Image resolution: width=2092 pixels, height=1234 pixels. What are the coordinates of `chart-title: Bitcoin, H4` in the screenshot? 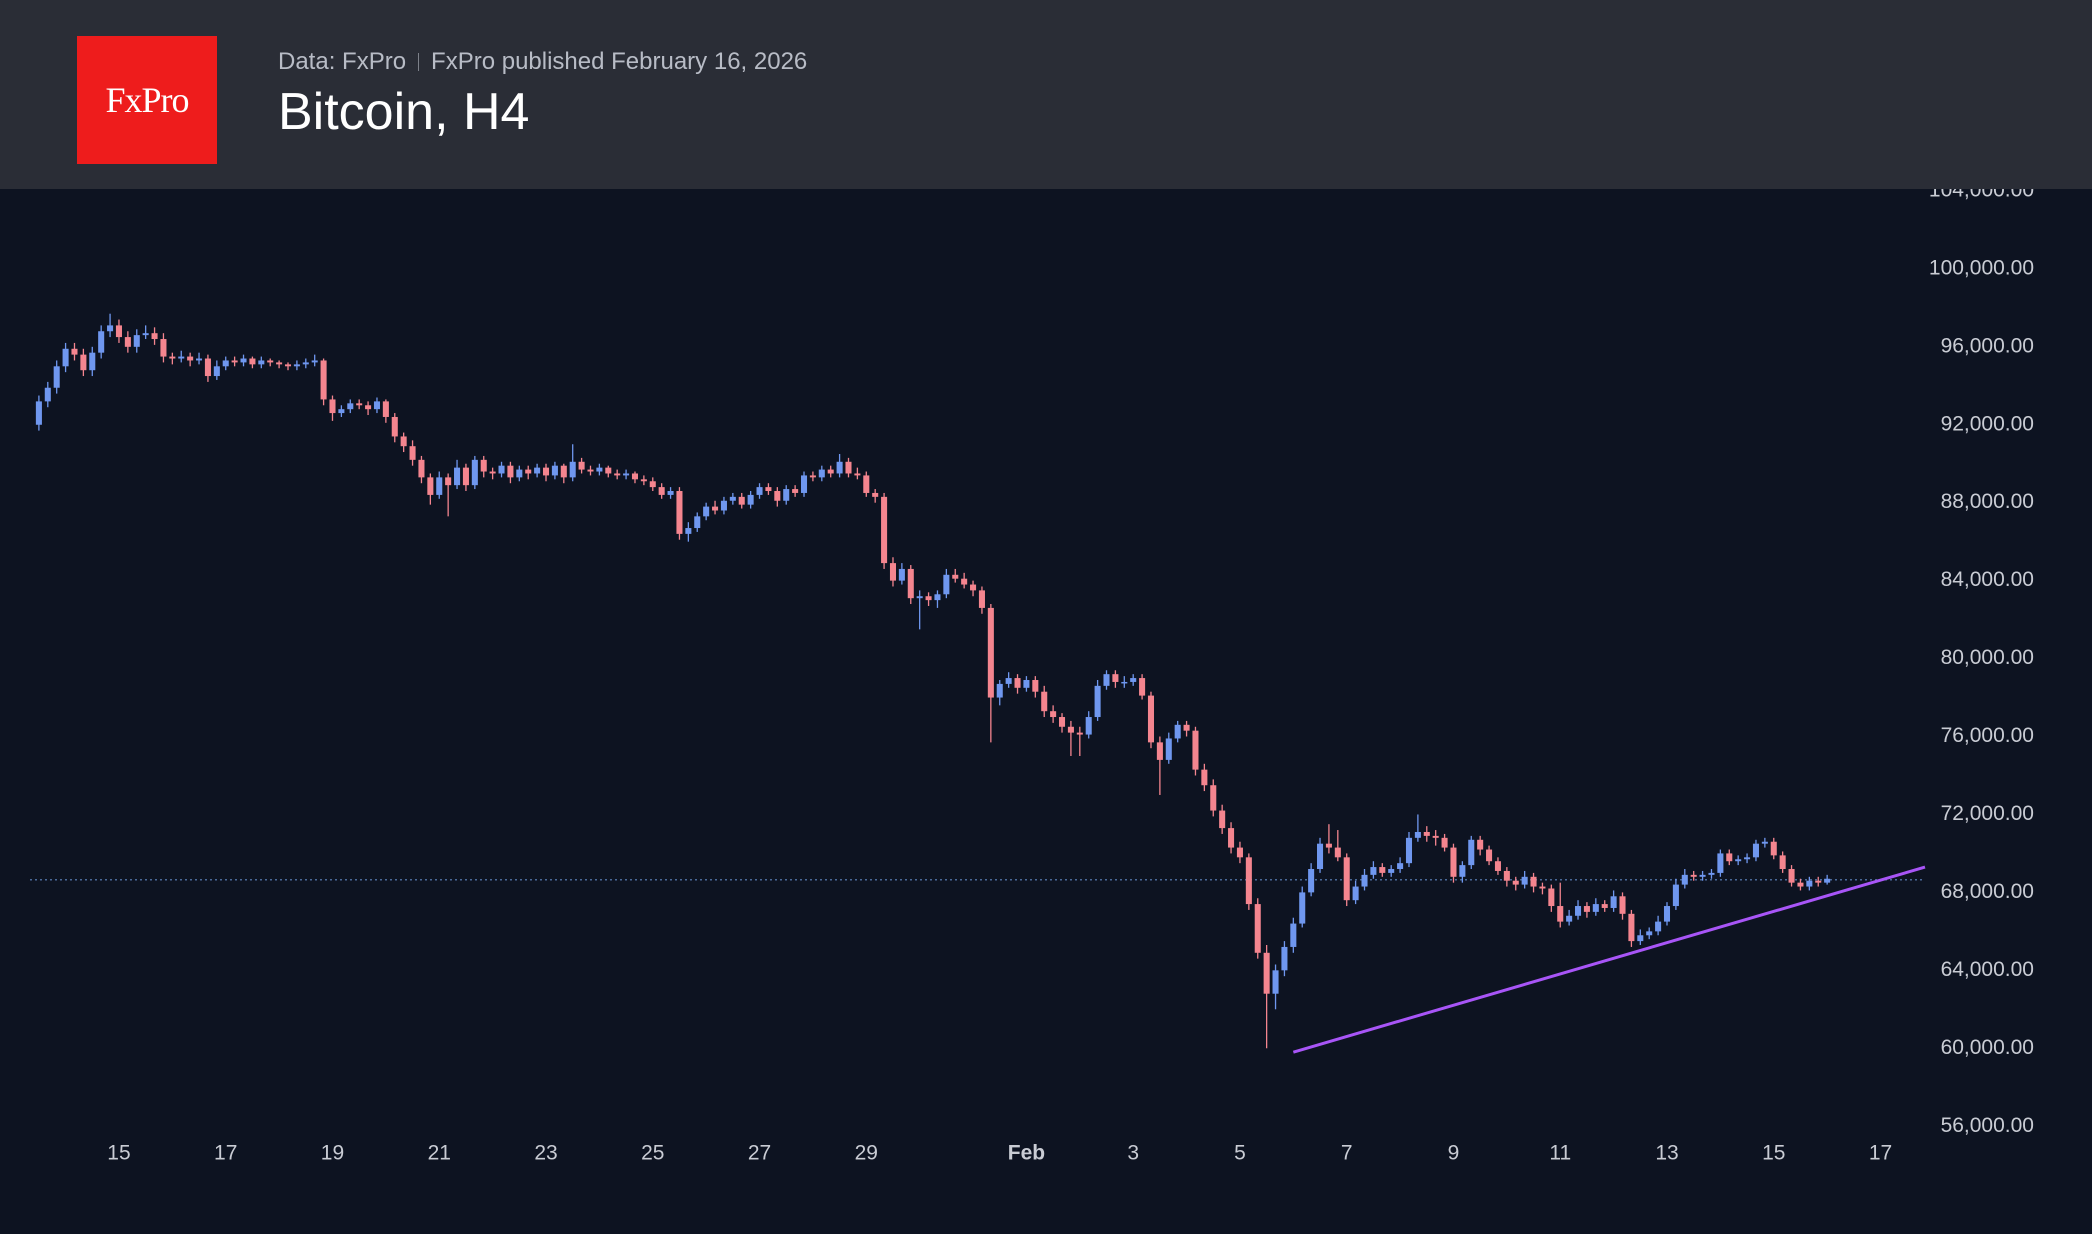 It's located at (404, 112).